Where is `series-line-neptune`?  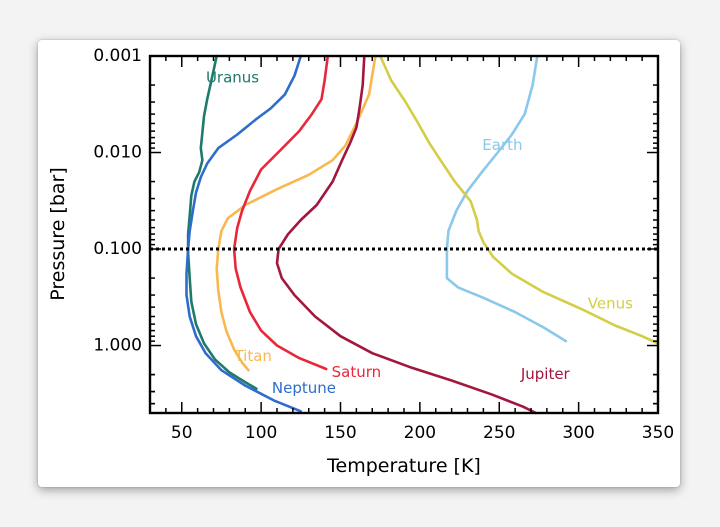 series-line-neptune is located at coordinates (244, 233).